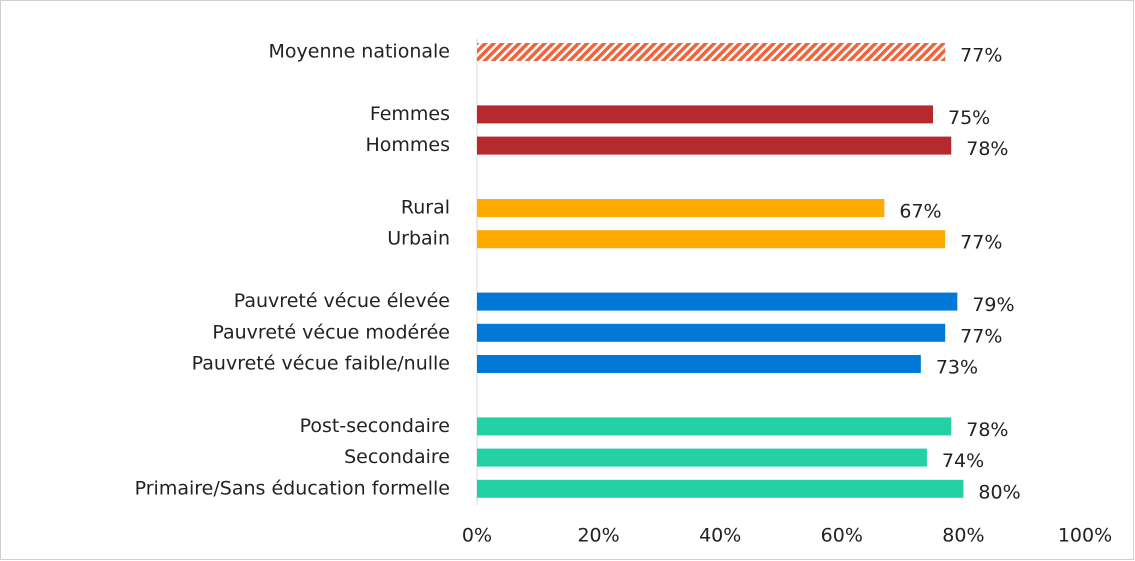  Describe the element at coordinates (957, 368) in the screenshot. I see `value-label: 73%` at that location.